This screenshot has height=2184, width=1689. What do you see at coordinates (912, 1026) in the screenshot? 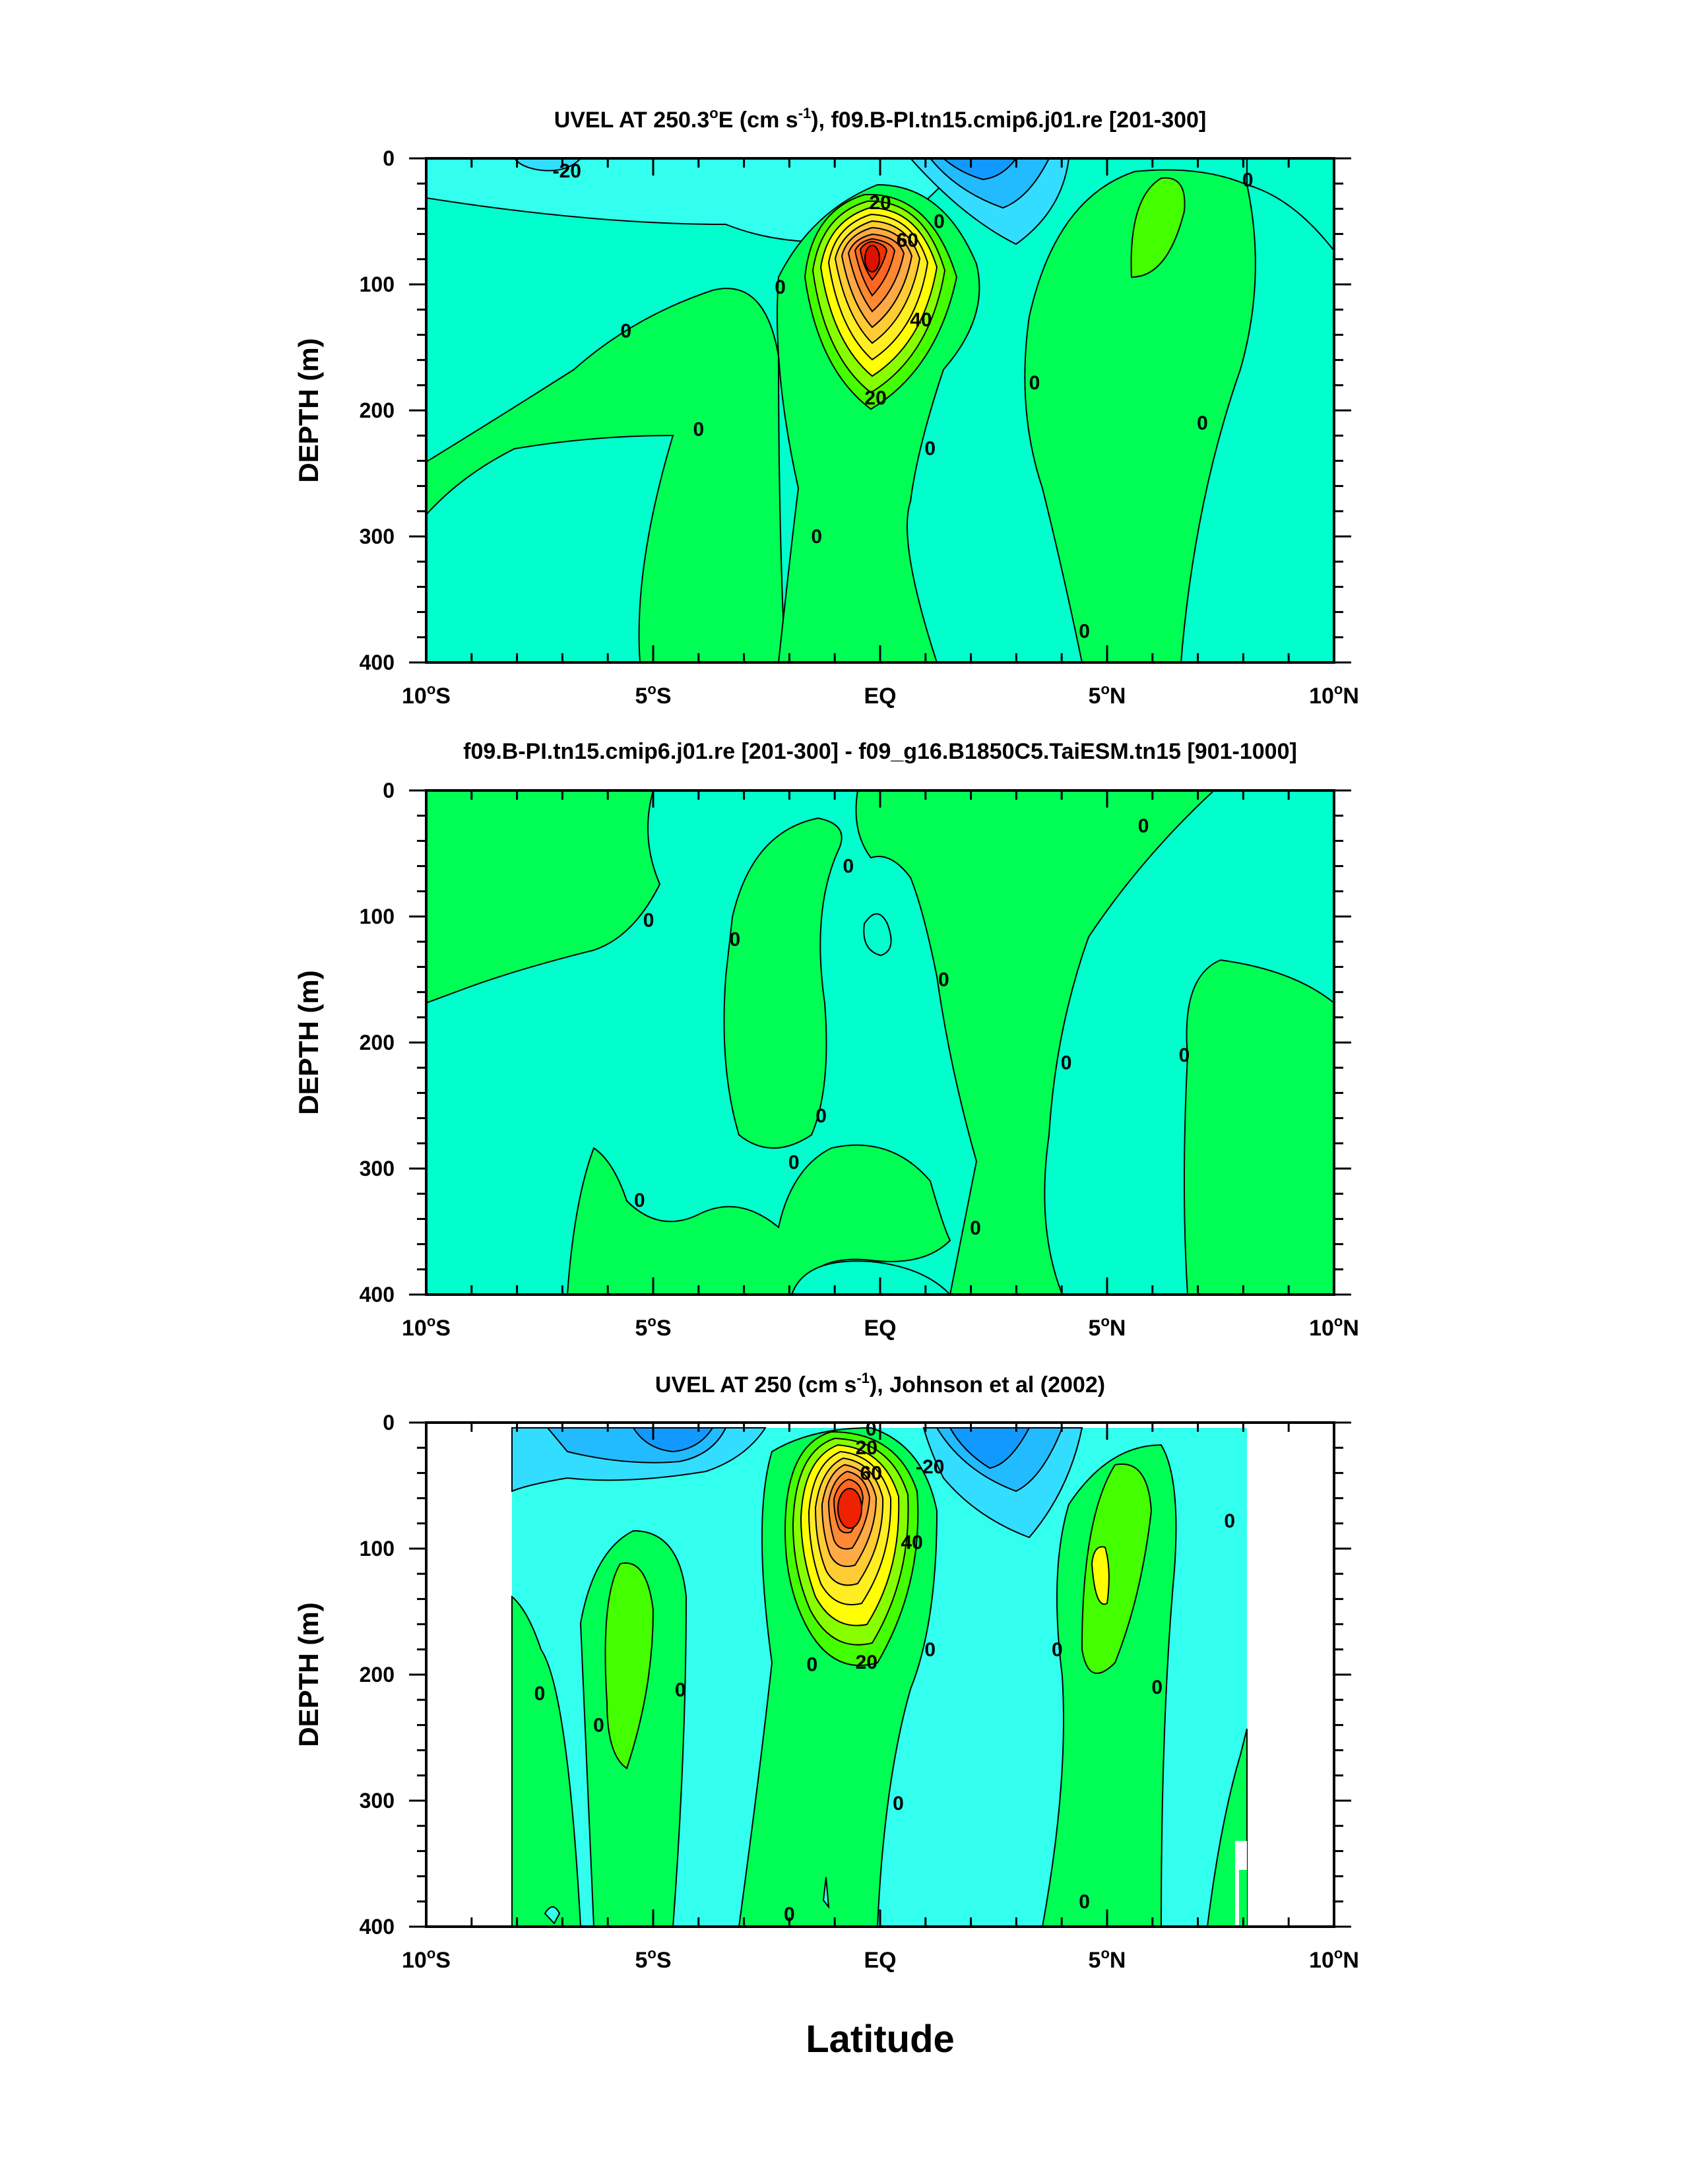
I see `panel-2-contour-labels: 0 0 0 0 0 0 0 0 0 0 0` at bounding box center [912, 1026].